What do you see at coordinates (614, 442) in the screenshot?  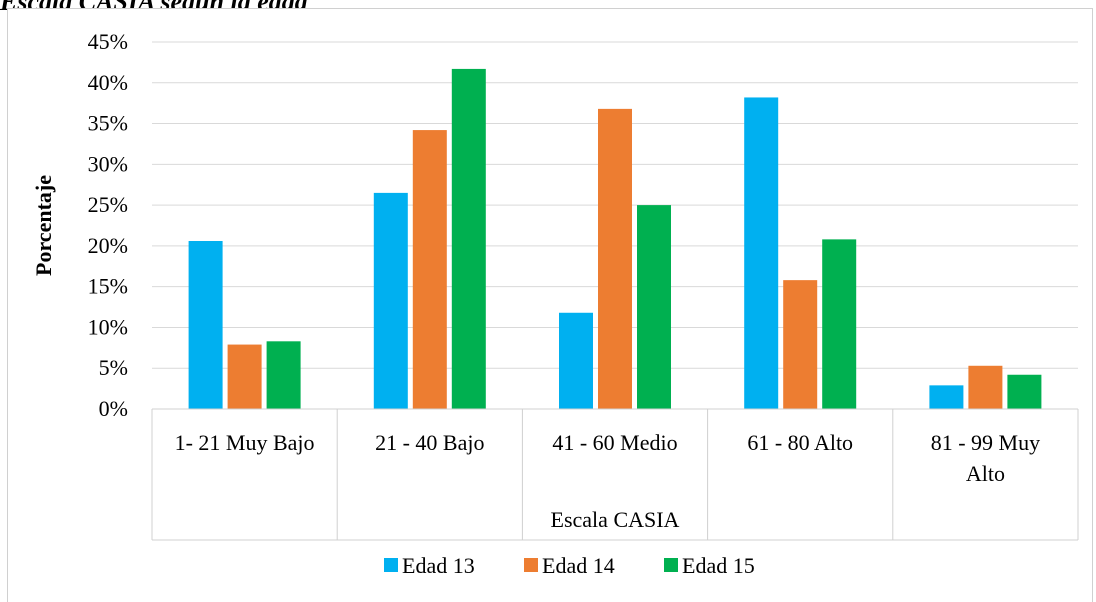 I see `x-tick-label: 41 - 60 Medio` at bounding box center [614, 442].